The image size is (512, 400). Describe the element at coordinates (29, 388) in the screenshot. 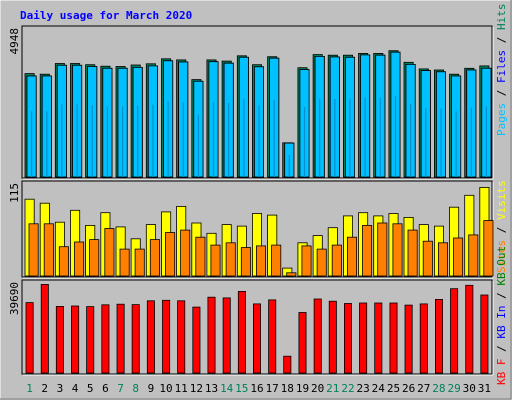

I see `x-tick-label-1: 1` at that location.